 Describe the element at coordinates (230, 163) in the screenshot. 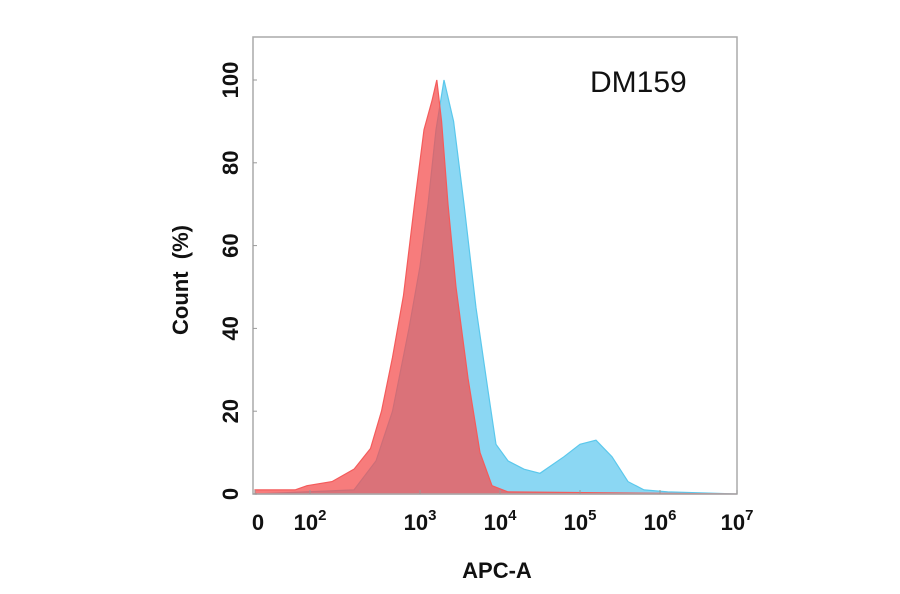

I see `y-tick-label: 80` at that location.